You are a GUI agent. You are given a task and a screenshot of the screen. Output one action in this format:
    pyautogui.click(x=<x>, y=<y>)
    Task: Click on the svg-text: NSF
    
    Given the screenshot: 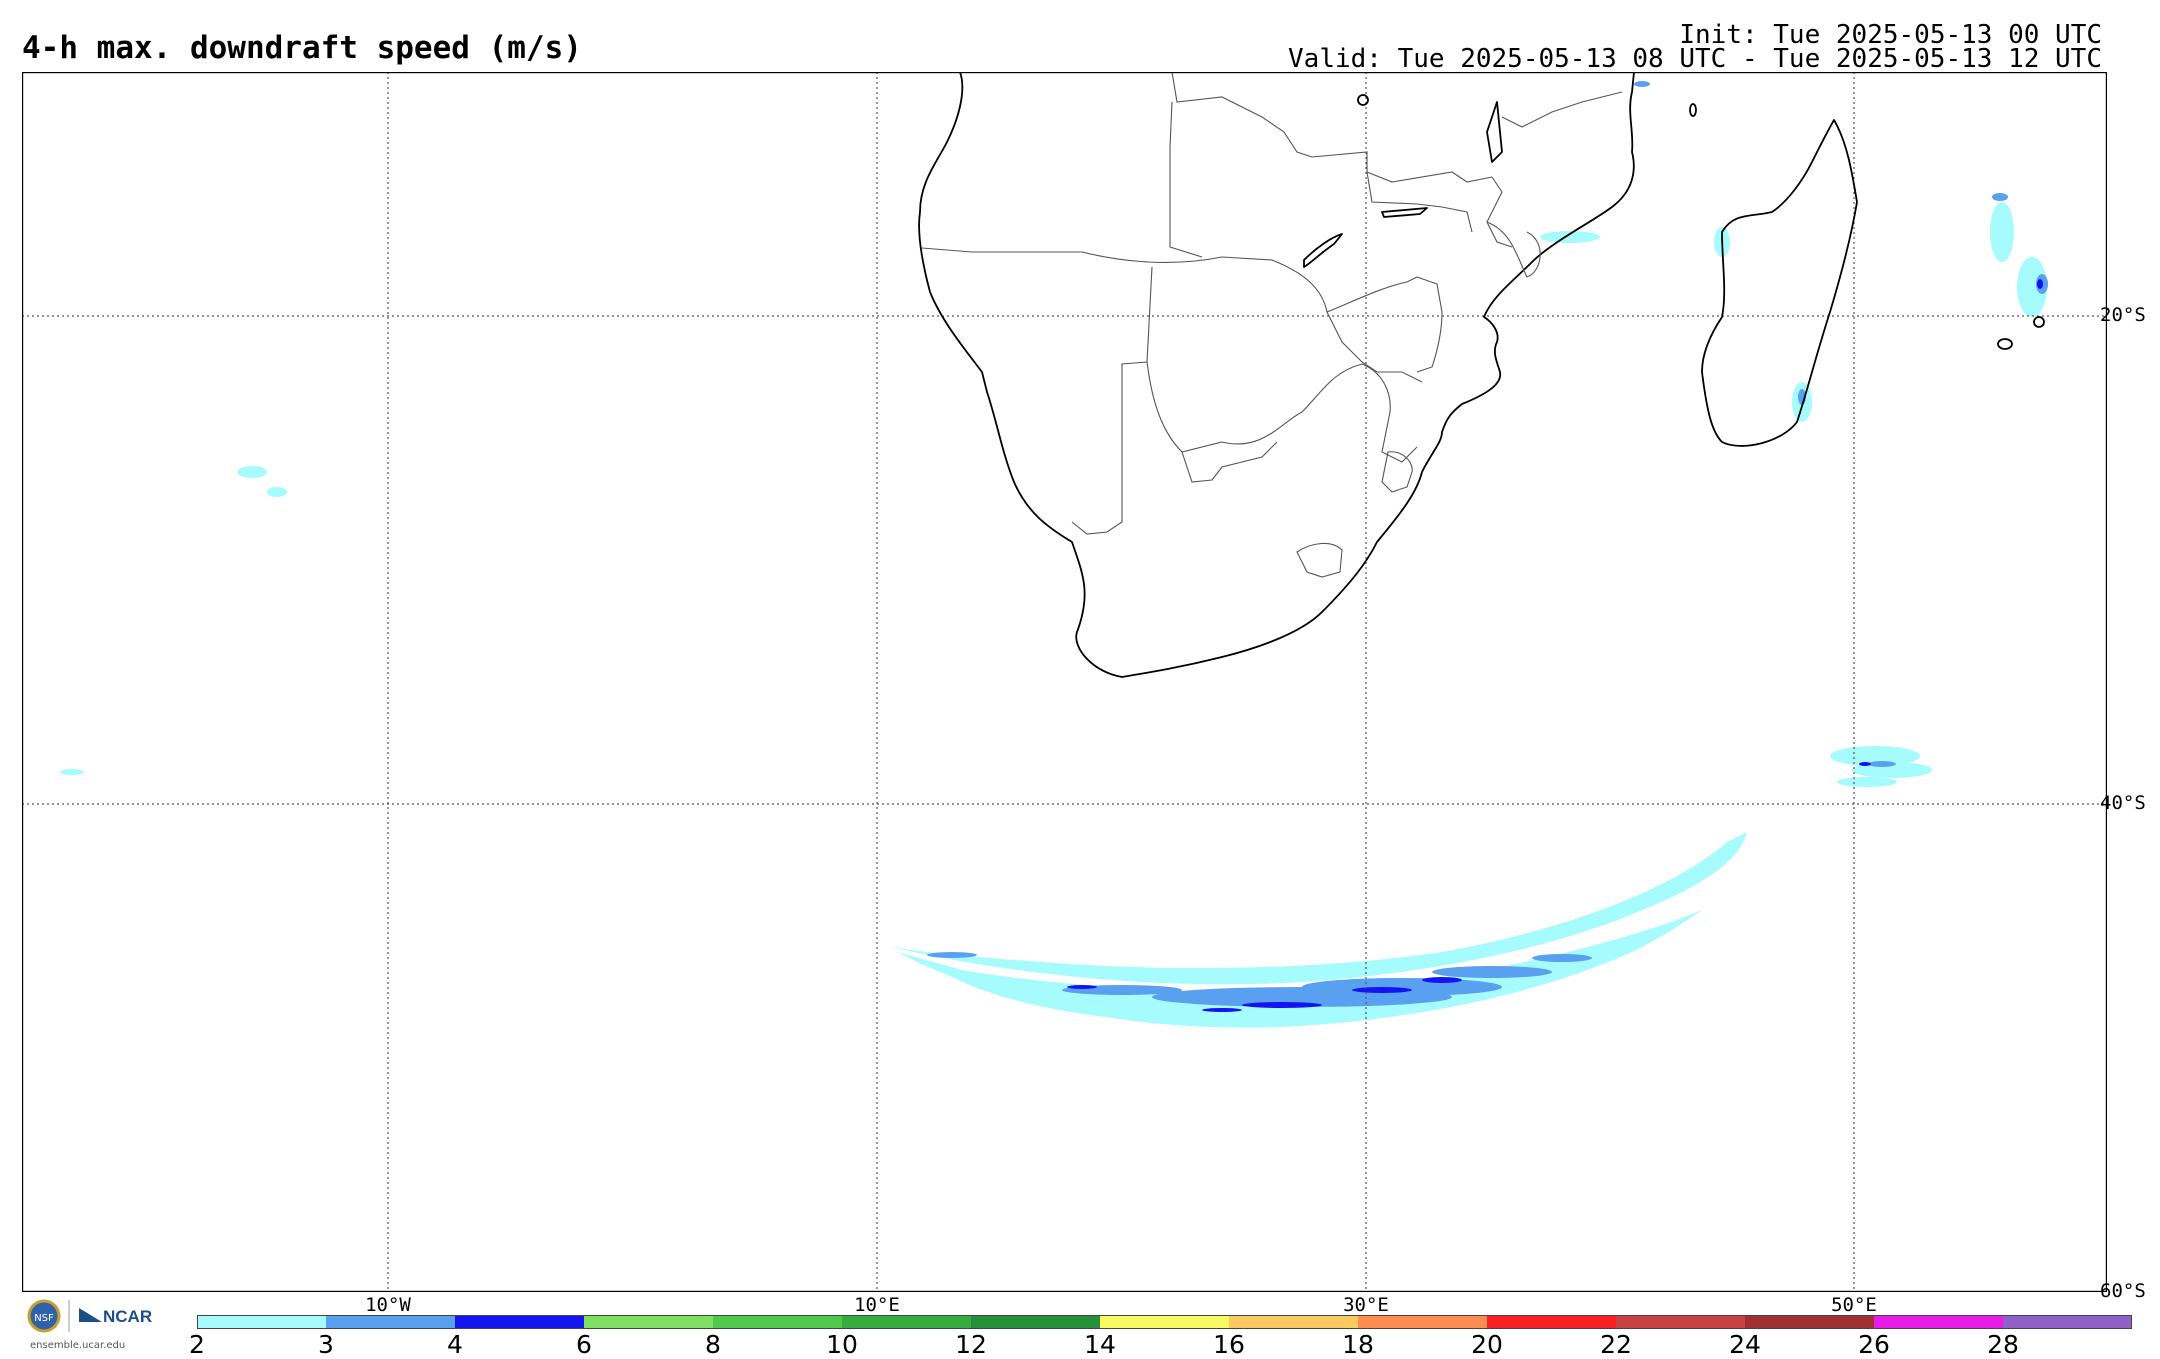 What is the action you would take?
    pyautogui.click(x=44, y=1318)
    